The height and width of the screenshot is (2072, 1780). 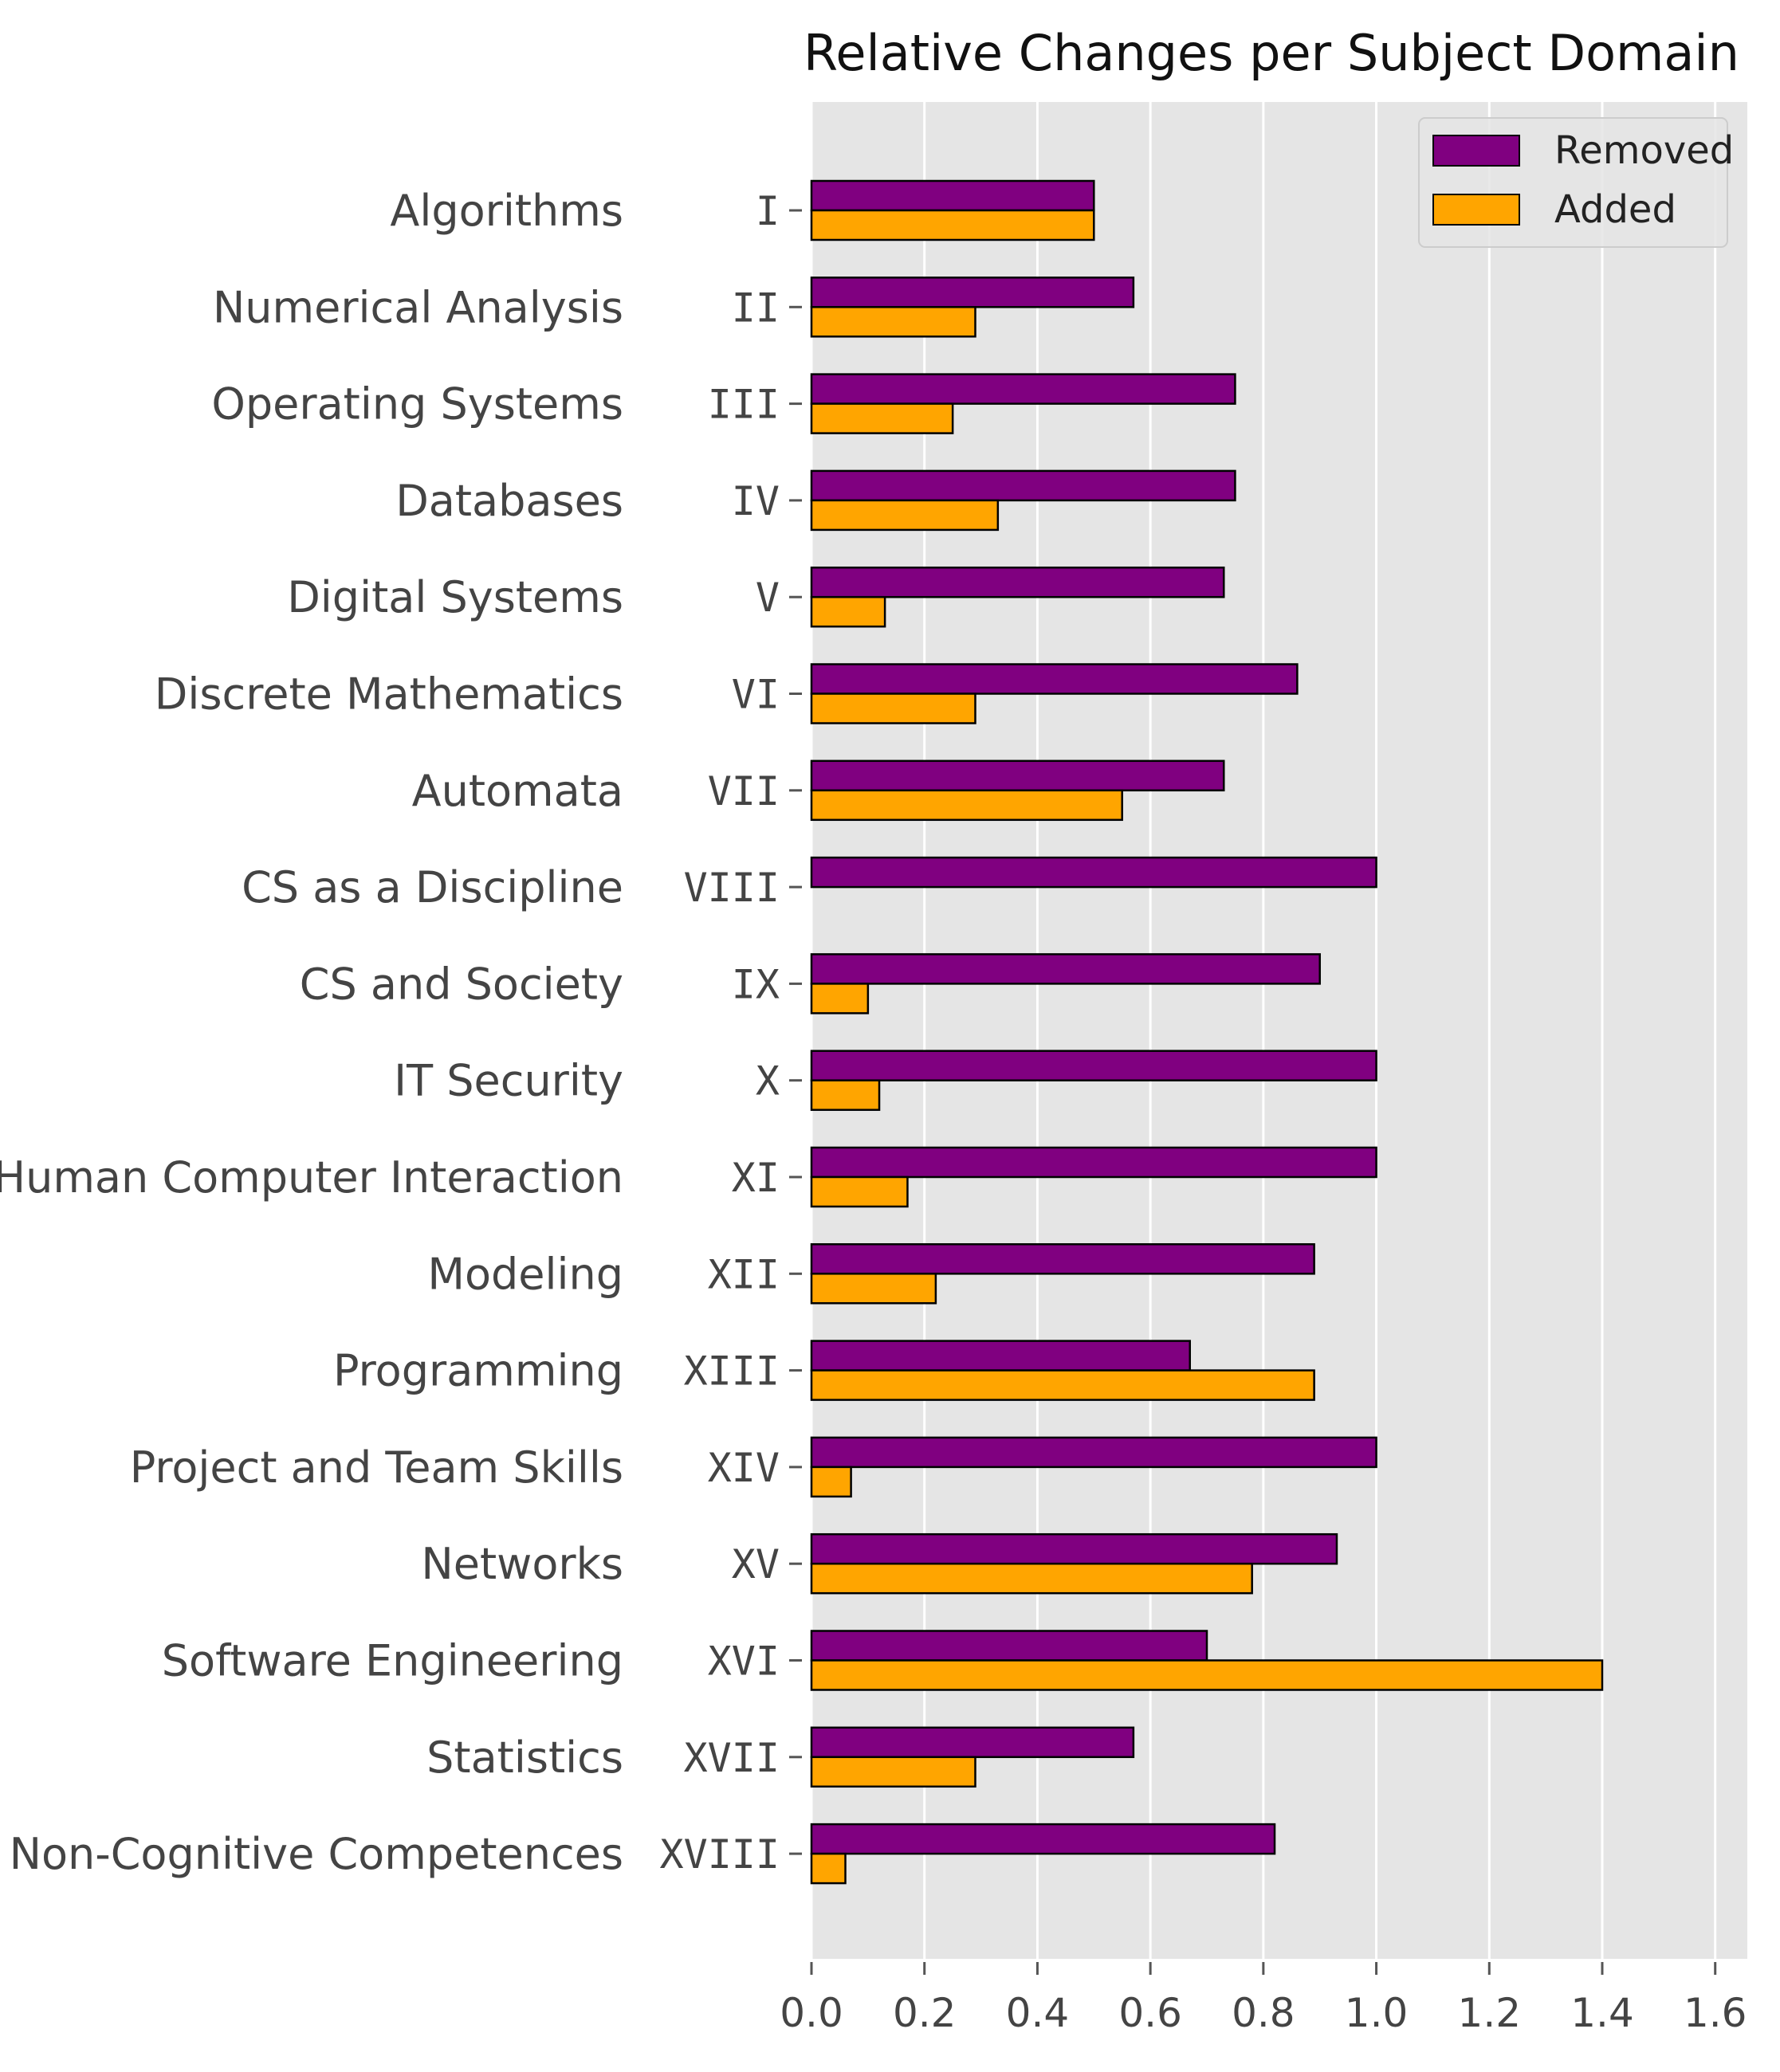 What do you see at coordinates (1062, 1385) in the screenshot?
I see `bar-added-programming` at bounding box center [1062, 1385].